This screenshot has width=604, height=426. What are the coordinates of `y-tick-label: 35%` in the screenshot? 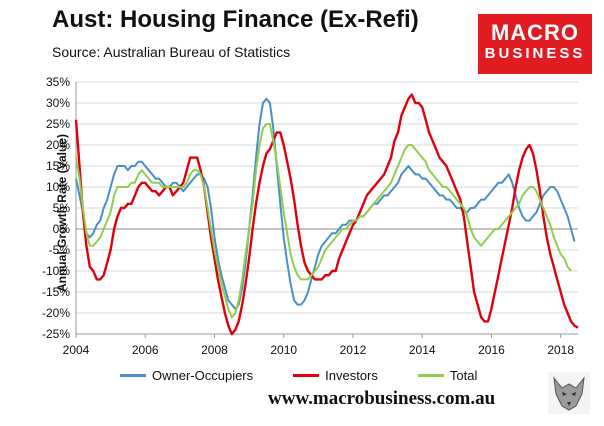 It's located at (58, 82).